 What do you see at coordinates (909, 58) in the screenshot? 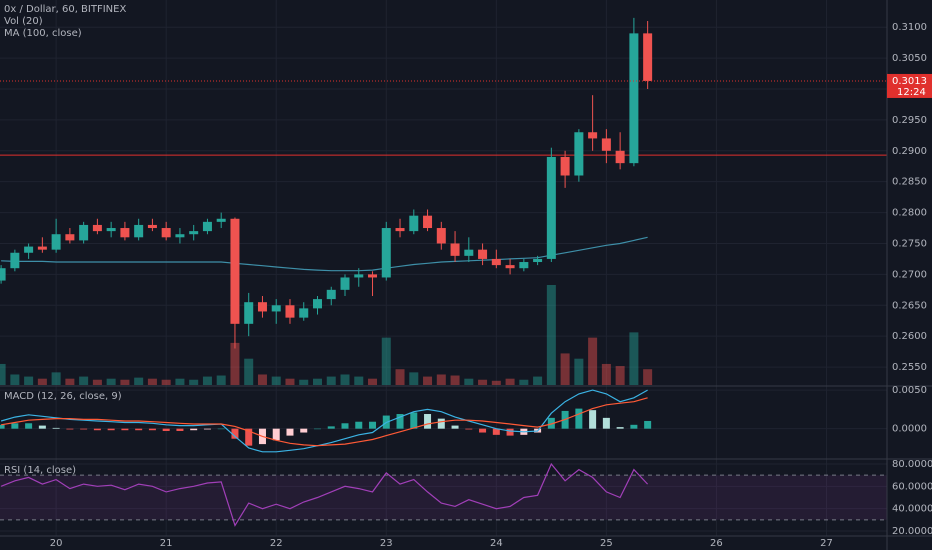
I see `y-tick-label: 0.3050` at bounding box center [909, 58].